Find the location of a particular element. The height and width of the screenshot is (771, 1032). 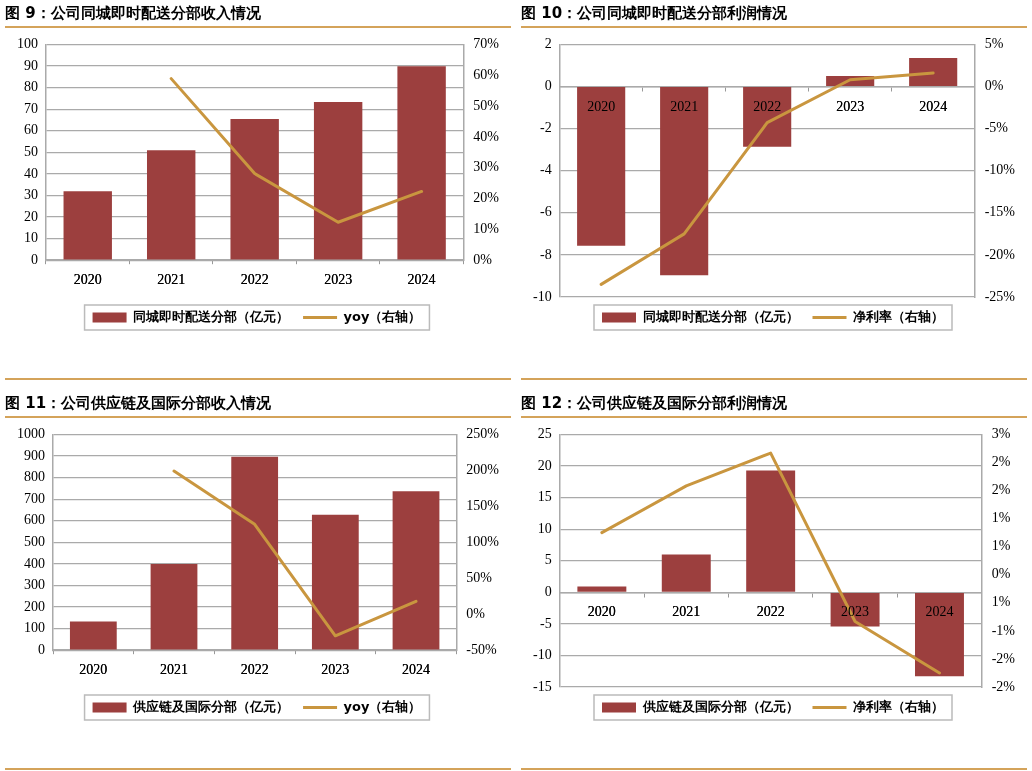

y2-tick-label: -10% is located at coordinates (1000, 170).